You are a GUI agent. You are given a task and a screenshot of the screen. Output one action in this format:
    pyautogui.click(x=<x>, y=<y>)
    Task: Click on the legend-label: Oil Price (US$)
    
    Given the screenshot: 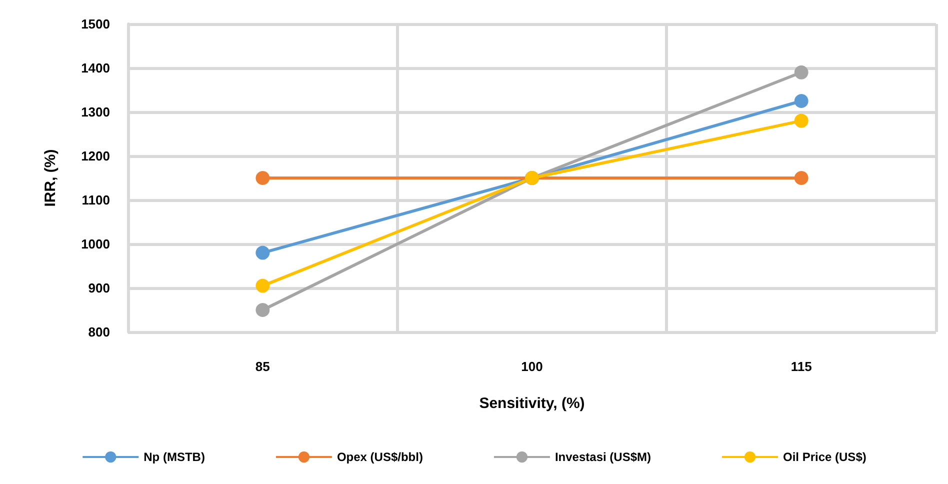 What is the action you would take?
    pyautogui.click(x=824, y=457)
    